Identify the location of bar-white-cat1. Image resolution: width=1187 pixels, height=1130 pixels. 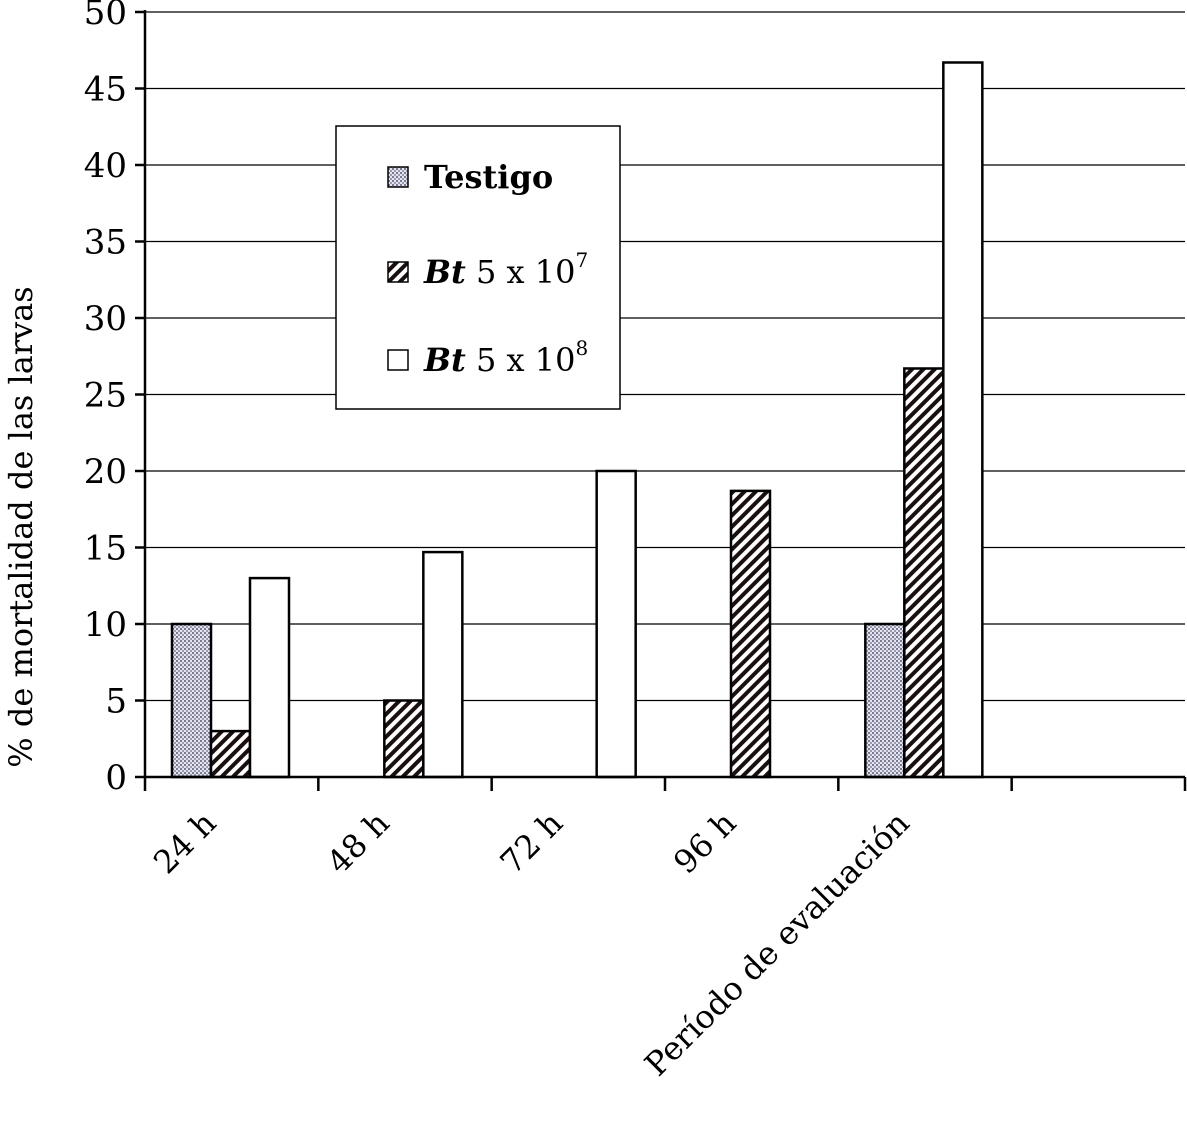
(443, 664).